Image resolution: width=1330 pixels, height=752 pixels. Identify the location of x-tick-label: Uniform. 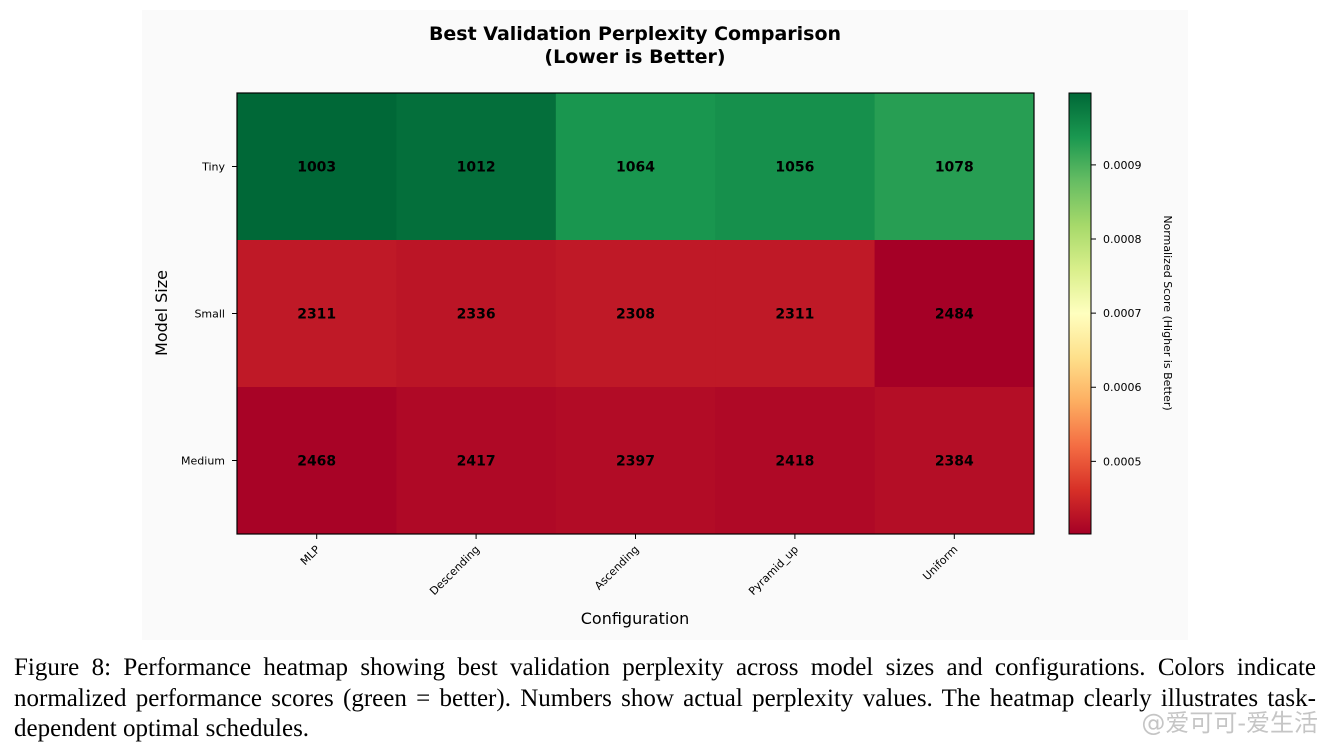
(940, 563).